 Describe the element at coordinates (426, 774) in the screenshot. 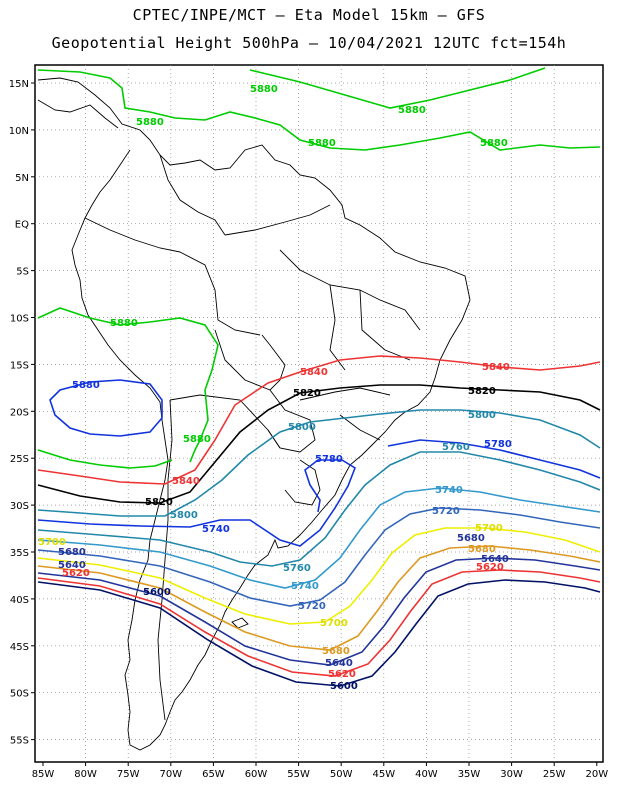

I see `lon-tick-label: 40W` at that location.